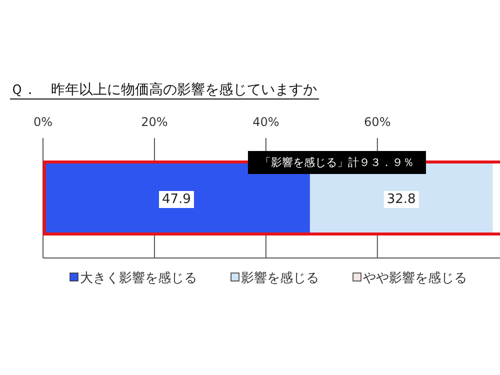 This screenshot has height=375, width=500. I want to click on legend-label: 影響を感じる, so click(280, 278).